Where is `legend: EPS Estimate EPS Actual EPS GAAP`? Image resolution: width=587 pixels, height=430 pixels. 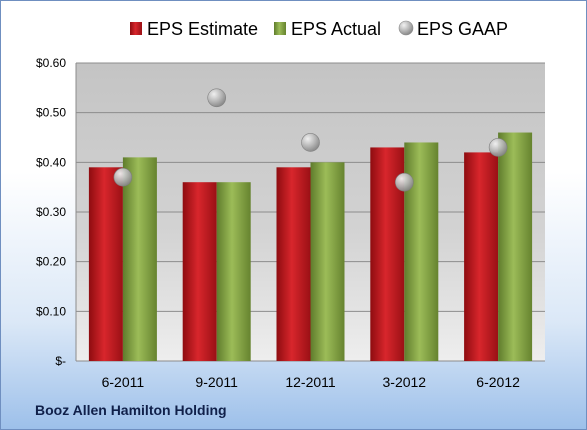
legend: EPS Estimate EPS Actual EPS GAAP is located at coordinates (319, 29).